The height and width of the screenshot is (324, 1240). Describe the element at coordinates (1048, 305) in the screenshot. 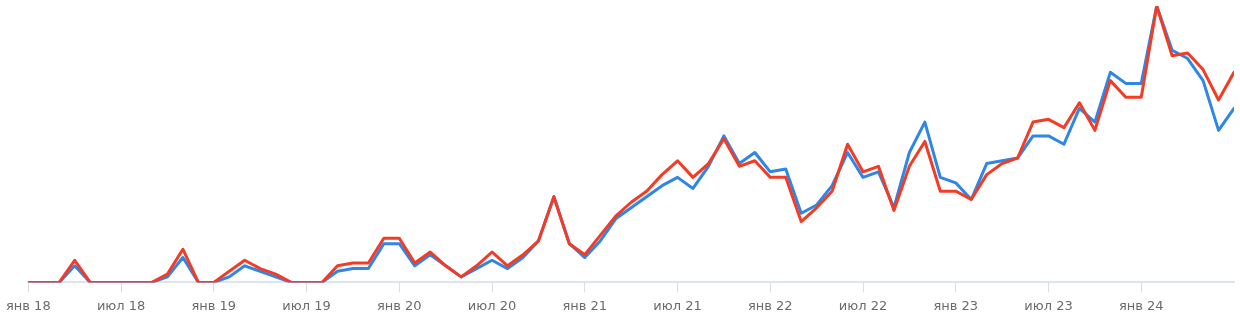

I see `x-tick-label: июл 23` at that location.